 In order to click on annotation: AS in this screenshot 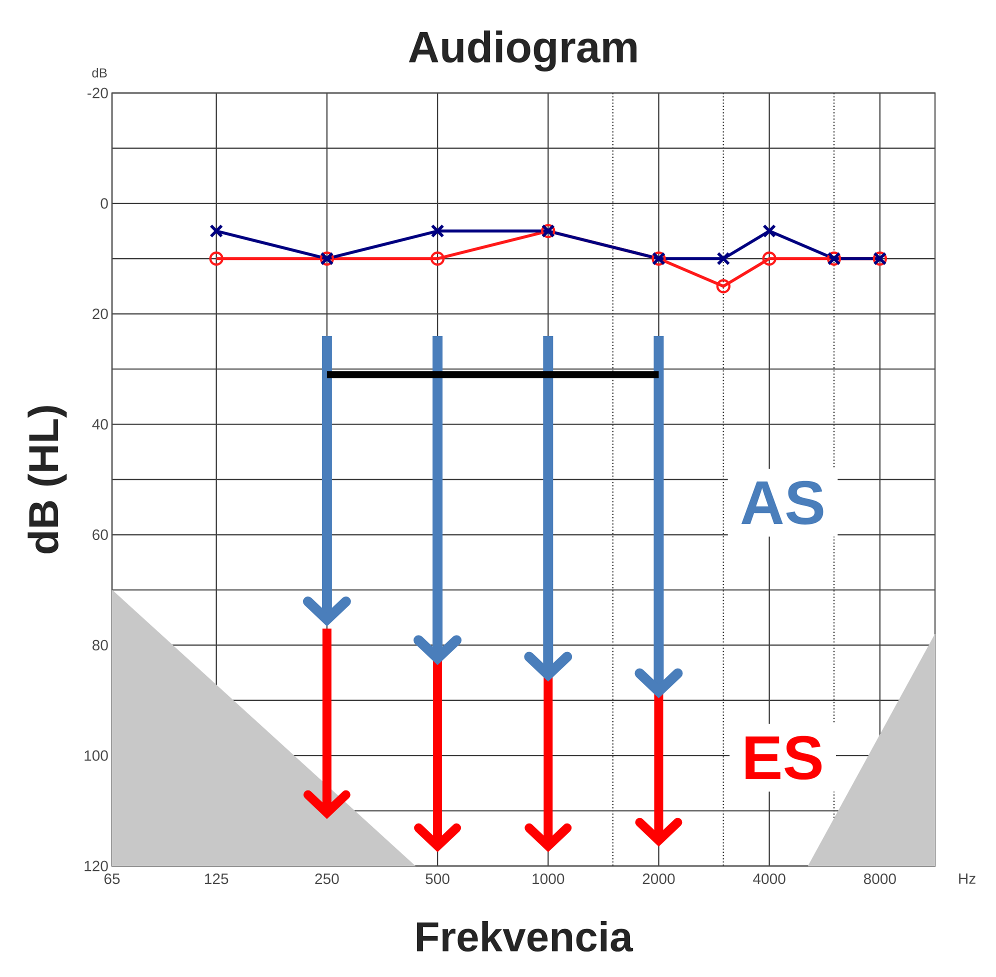, I will do `click(782, 502)`.